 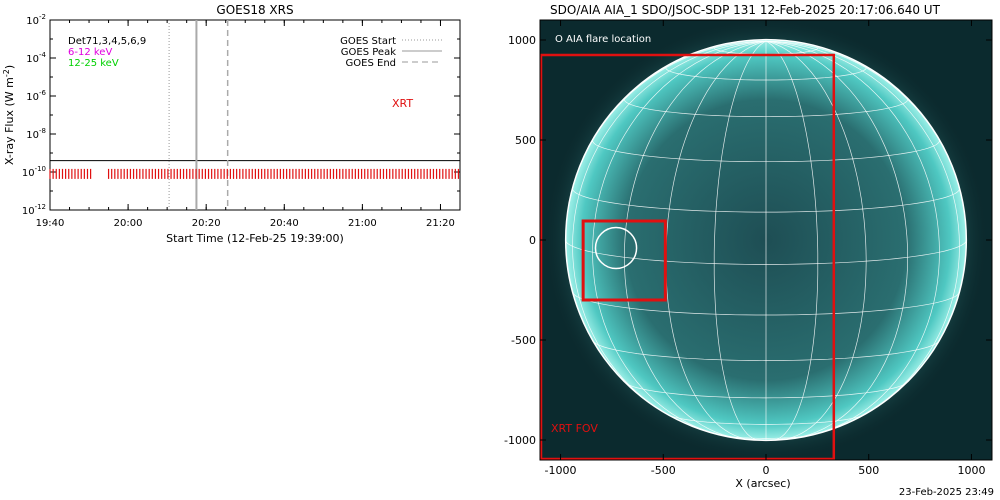 I want to click on aia-y-tick-label: 1000, so click(x=522, y=40).